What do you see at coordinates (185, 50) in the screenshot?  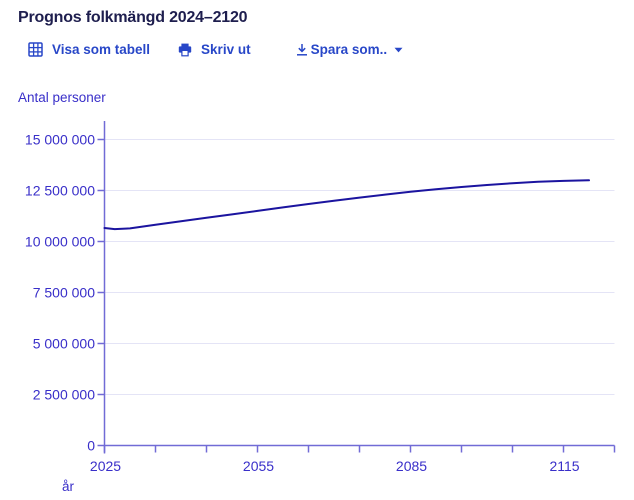 I see `printer-icon` at bounding box center [185, 50].